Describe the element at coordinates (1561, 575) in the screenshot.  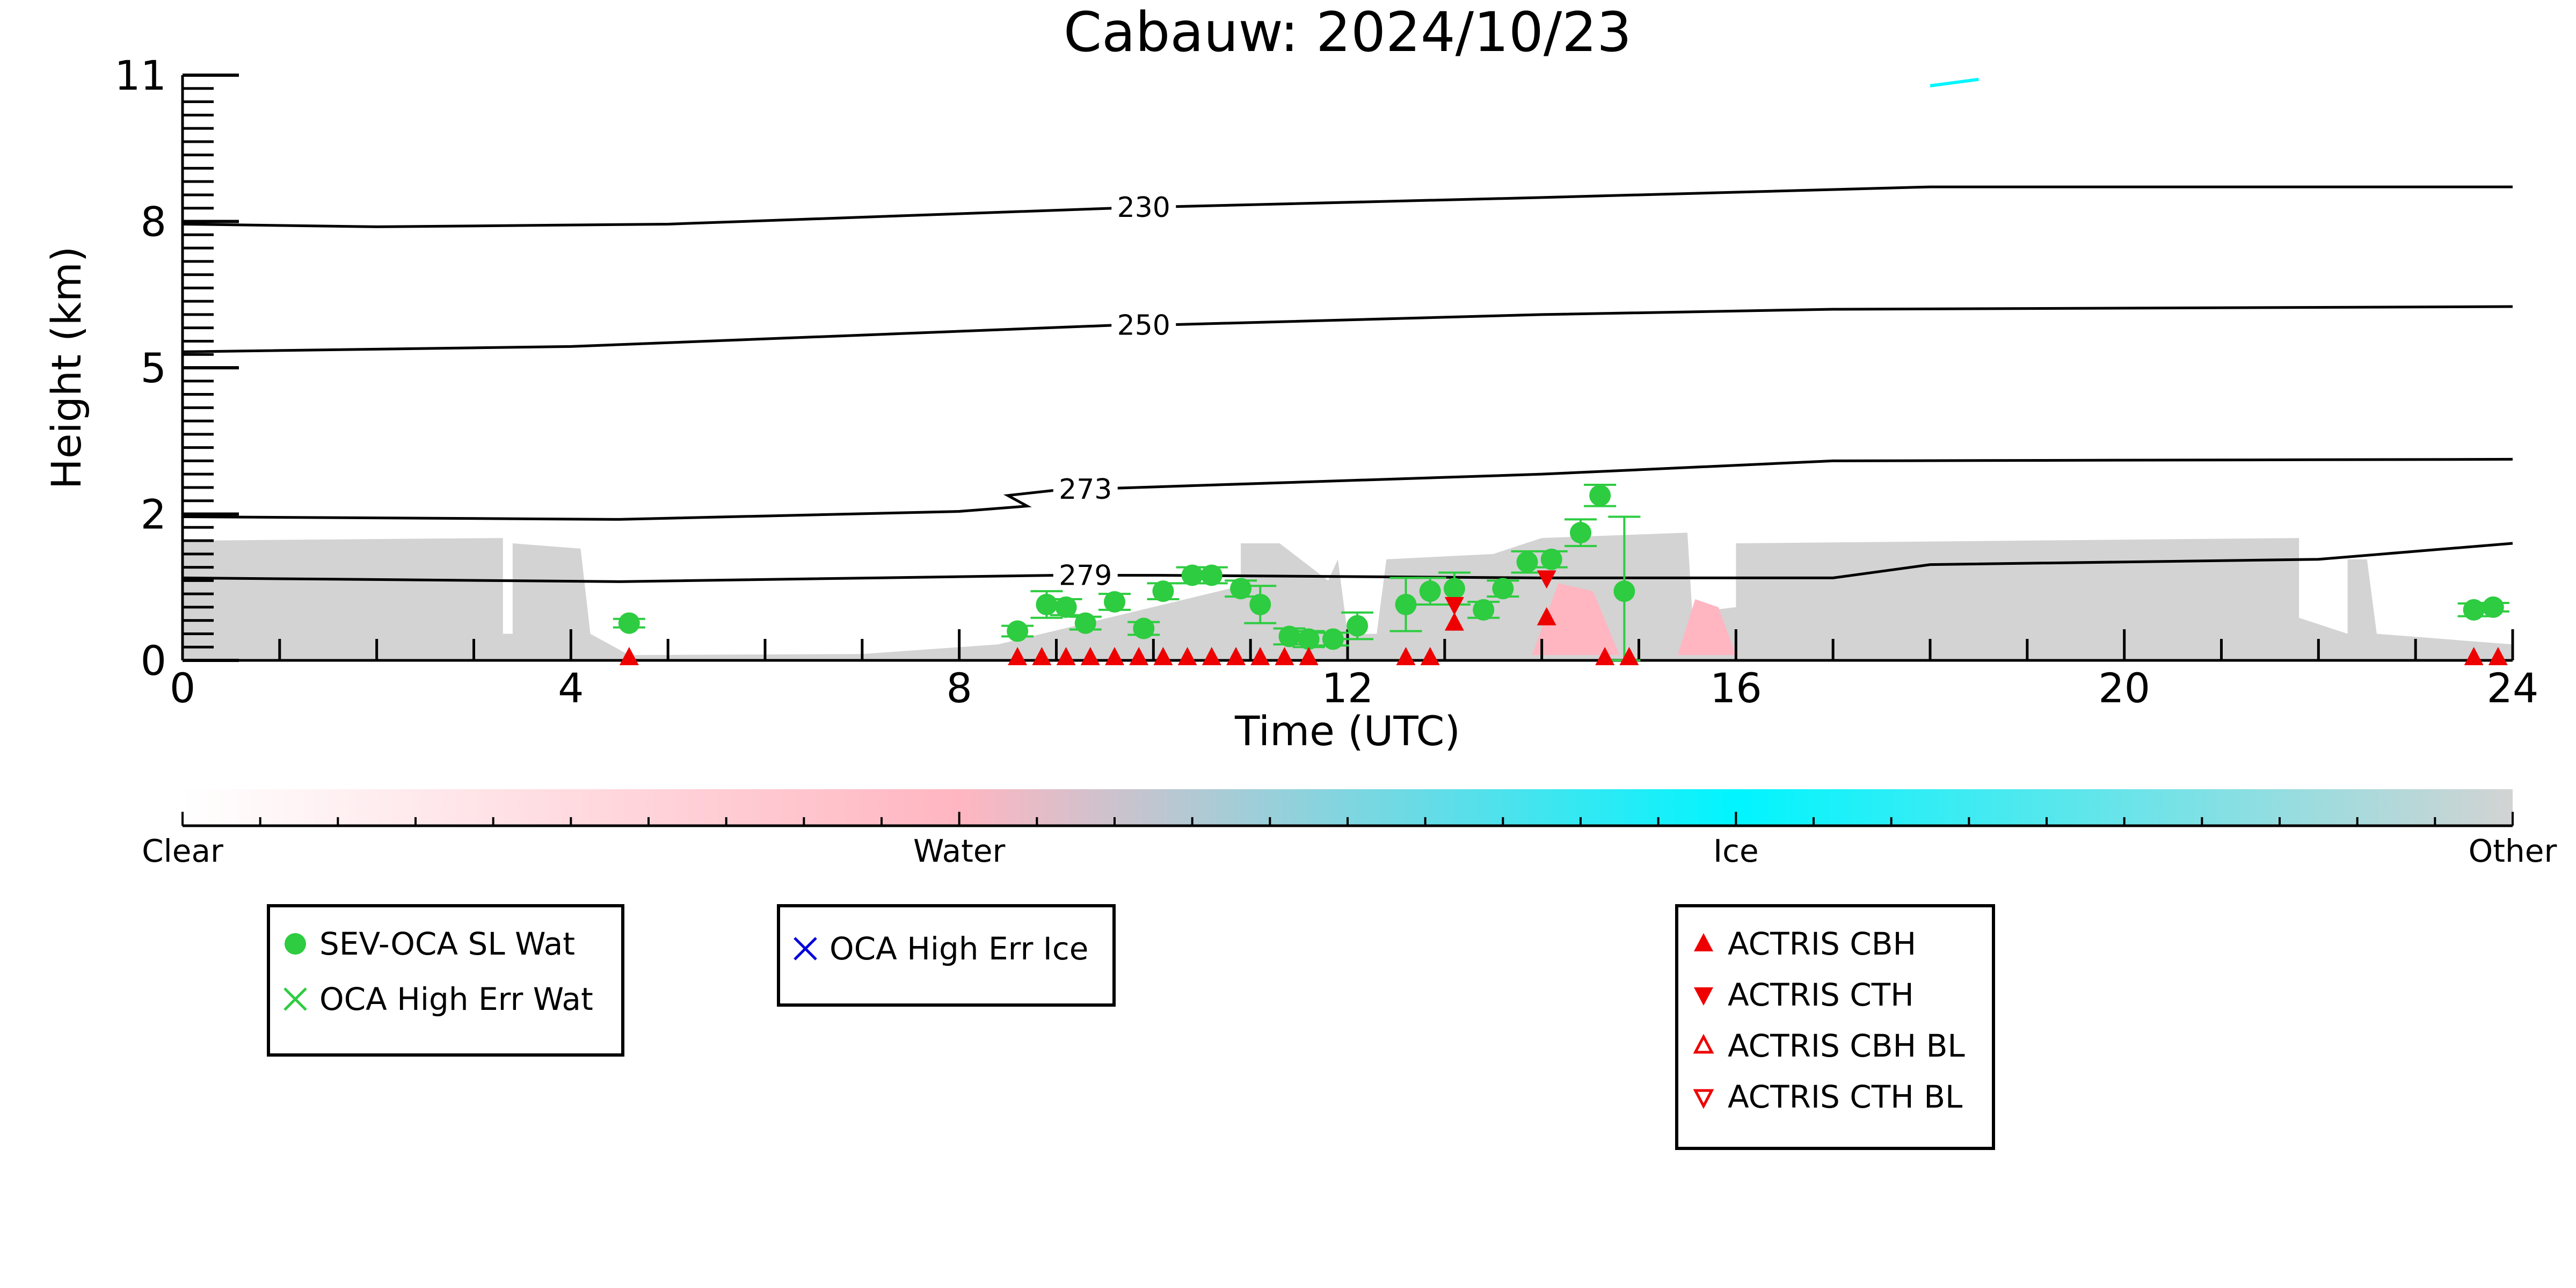
I see `data-markers` at that location.